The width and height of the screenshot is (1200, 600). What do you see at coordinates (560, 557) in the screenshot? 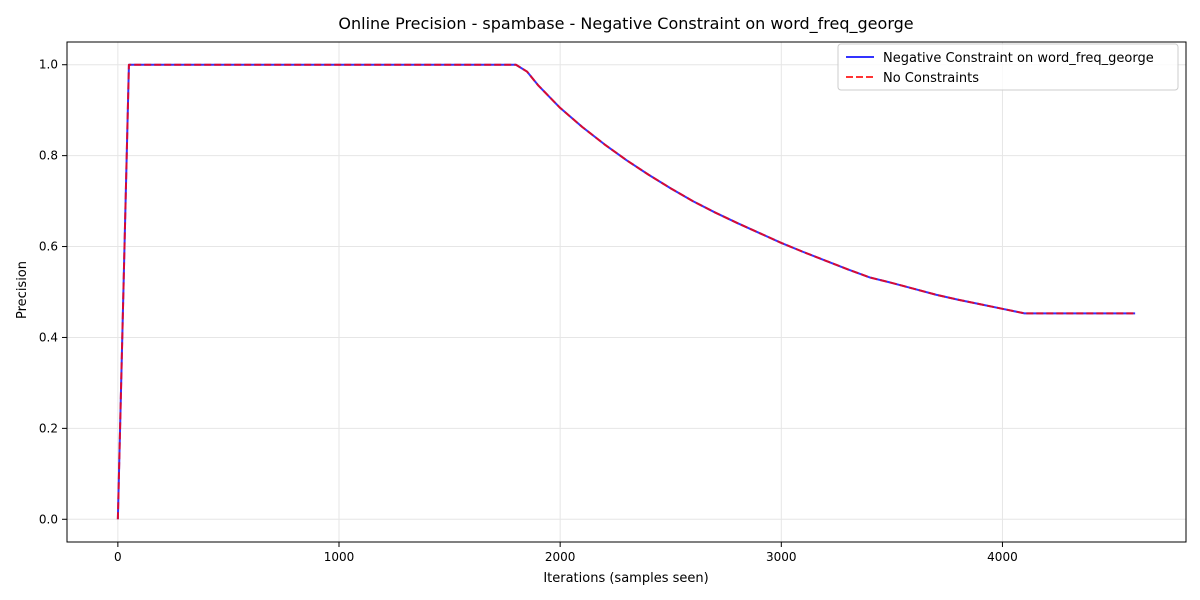
I see `x-tick-label: 2000` at bounding box center [560, 557].